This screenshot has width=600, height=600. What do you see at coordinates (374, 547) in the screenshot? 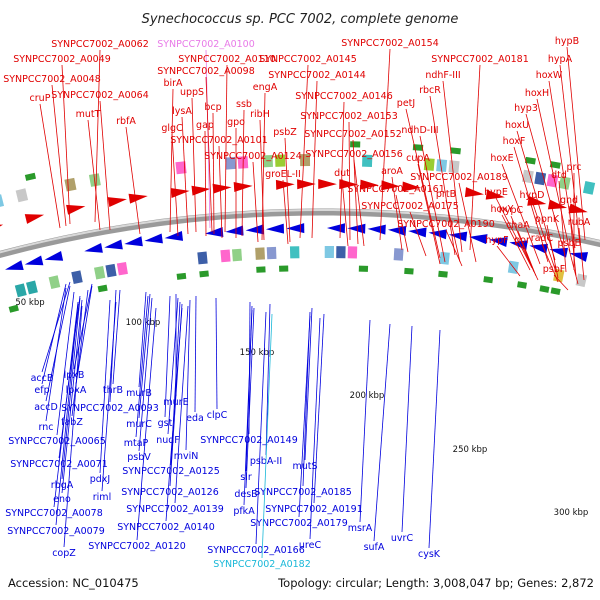
I see `reverse-gene-label: sufA` at bounding box center [374, 547].